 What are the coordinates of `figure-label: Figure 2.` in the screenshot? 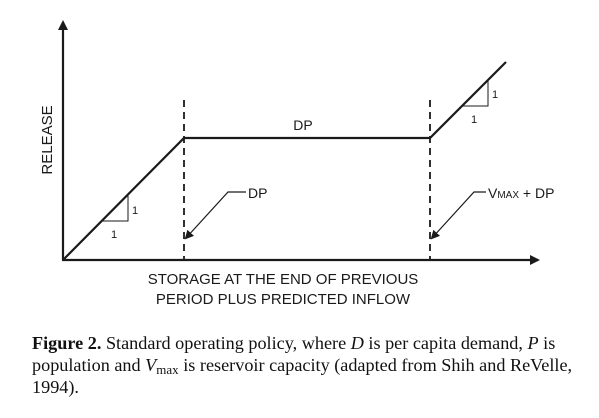 It's located at (67, 343).